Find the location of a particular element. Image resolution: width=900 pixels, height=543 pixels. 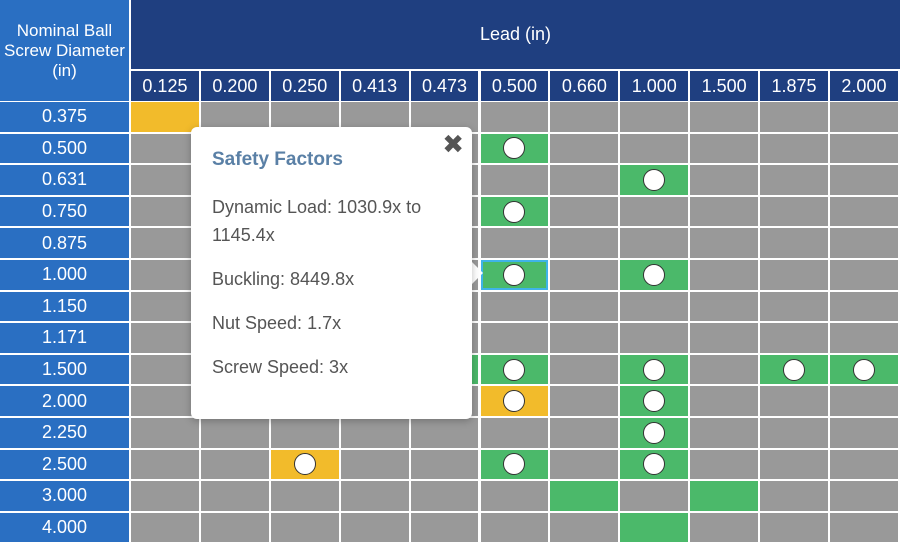

close-icon: ✖ is located at coordinates (453, 144).